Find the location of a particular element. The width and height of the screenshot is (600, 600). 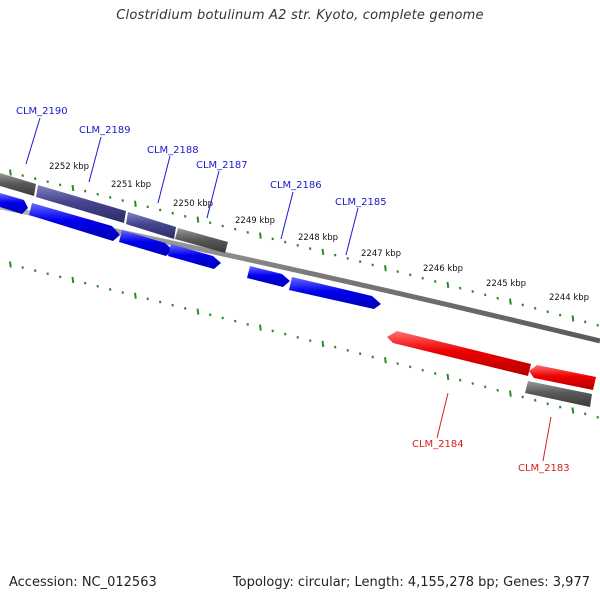

gene-label-clm-2187: CLM_2187 is located at coordinates (222, 165).